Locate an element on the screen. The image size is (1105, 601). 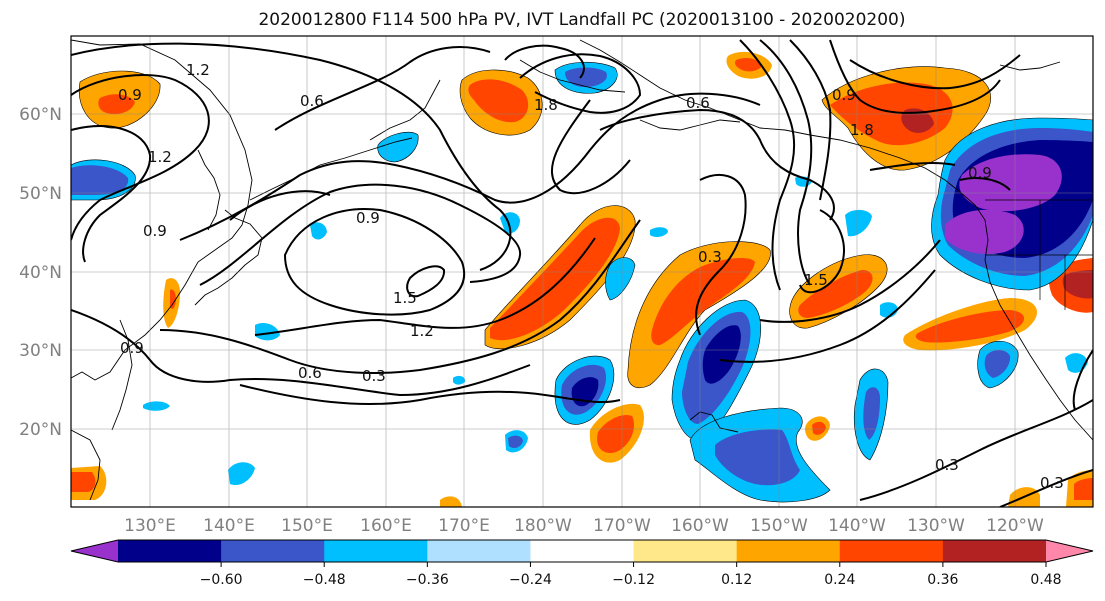
colorbar-tick-label: −0.60 is located at coordinates (221, 580).